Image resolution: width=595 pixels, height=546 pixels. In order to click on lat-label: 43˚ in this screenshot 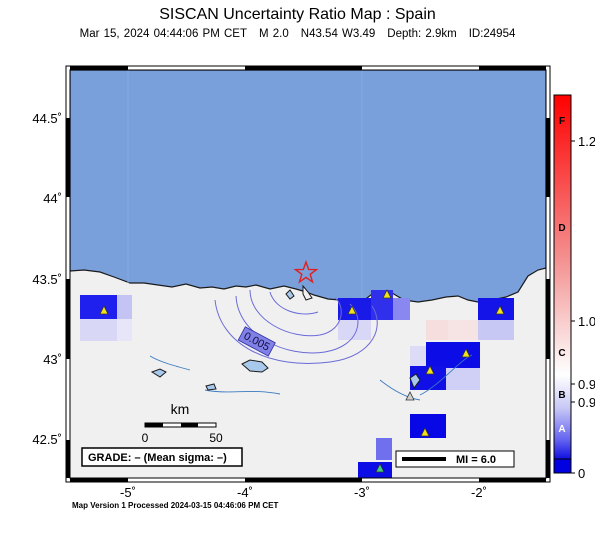, I will do `click(52, 359)`.